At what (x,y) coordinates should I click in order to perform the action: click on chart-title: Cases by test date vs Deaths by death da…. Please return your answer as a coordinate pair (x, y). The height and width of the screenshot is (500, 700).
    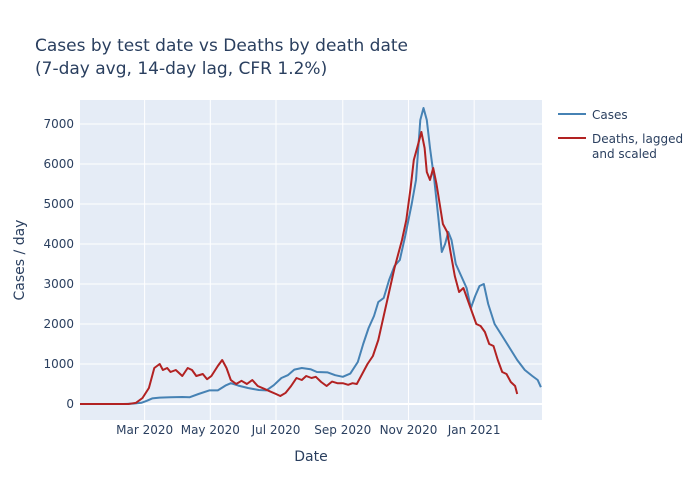
    Looking at the image, I should click on (221, 46).